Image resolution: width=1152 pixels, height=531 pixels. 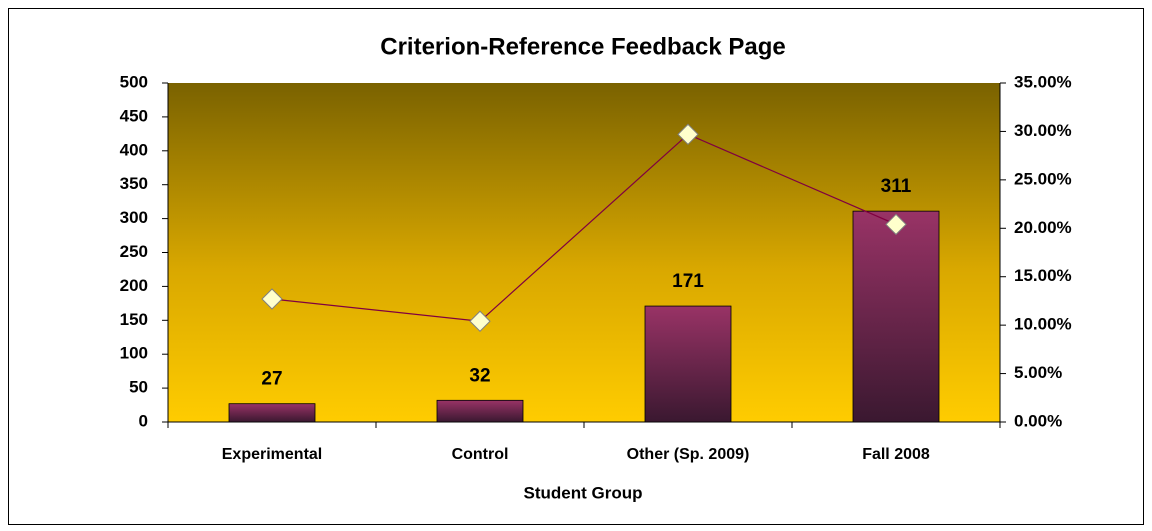 What do you see at coordinates (1043, 130) in the screenshot?
I see `y2-tick-label: 30.00%` at bounding box center [1043, 130].